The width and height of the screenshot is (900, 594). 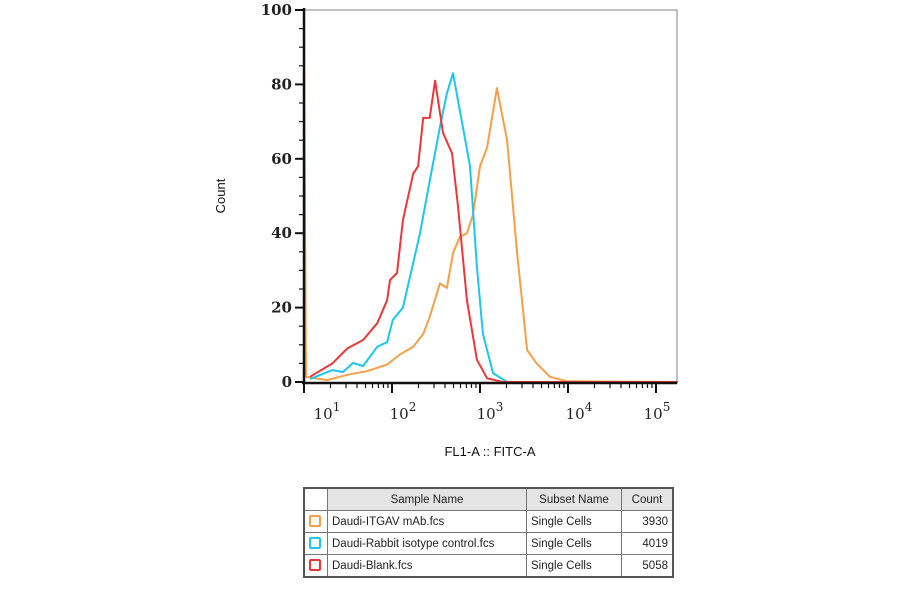 I want to click on x-tick-label: 10⁵, so click(x=657, y=411).